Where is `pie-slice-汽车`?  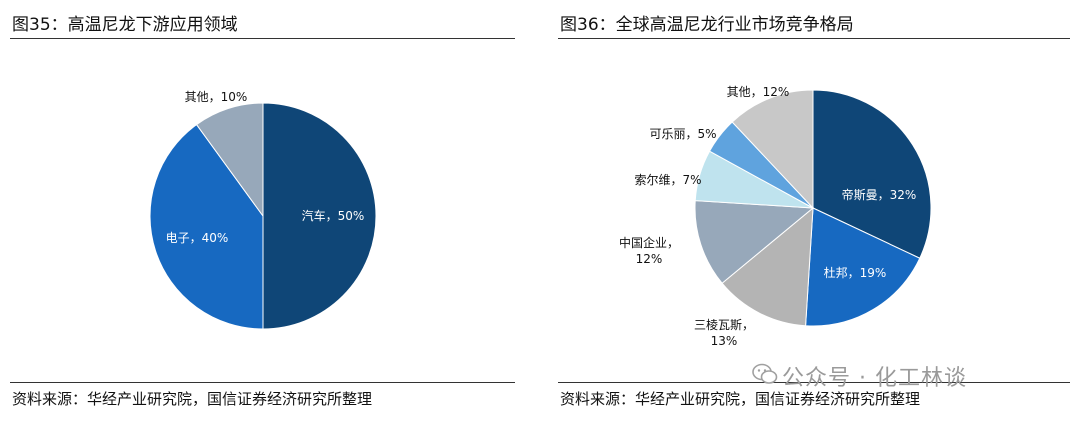 pie-slice-汽车 is located at coordinates (319, 216).